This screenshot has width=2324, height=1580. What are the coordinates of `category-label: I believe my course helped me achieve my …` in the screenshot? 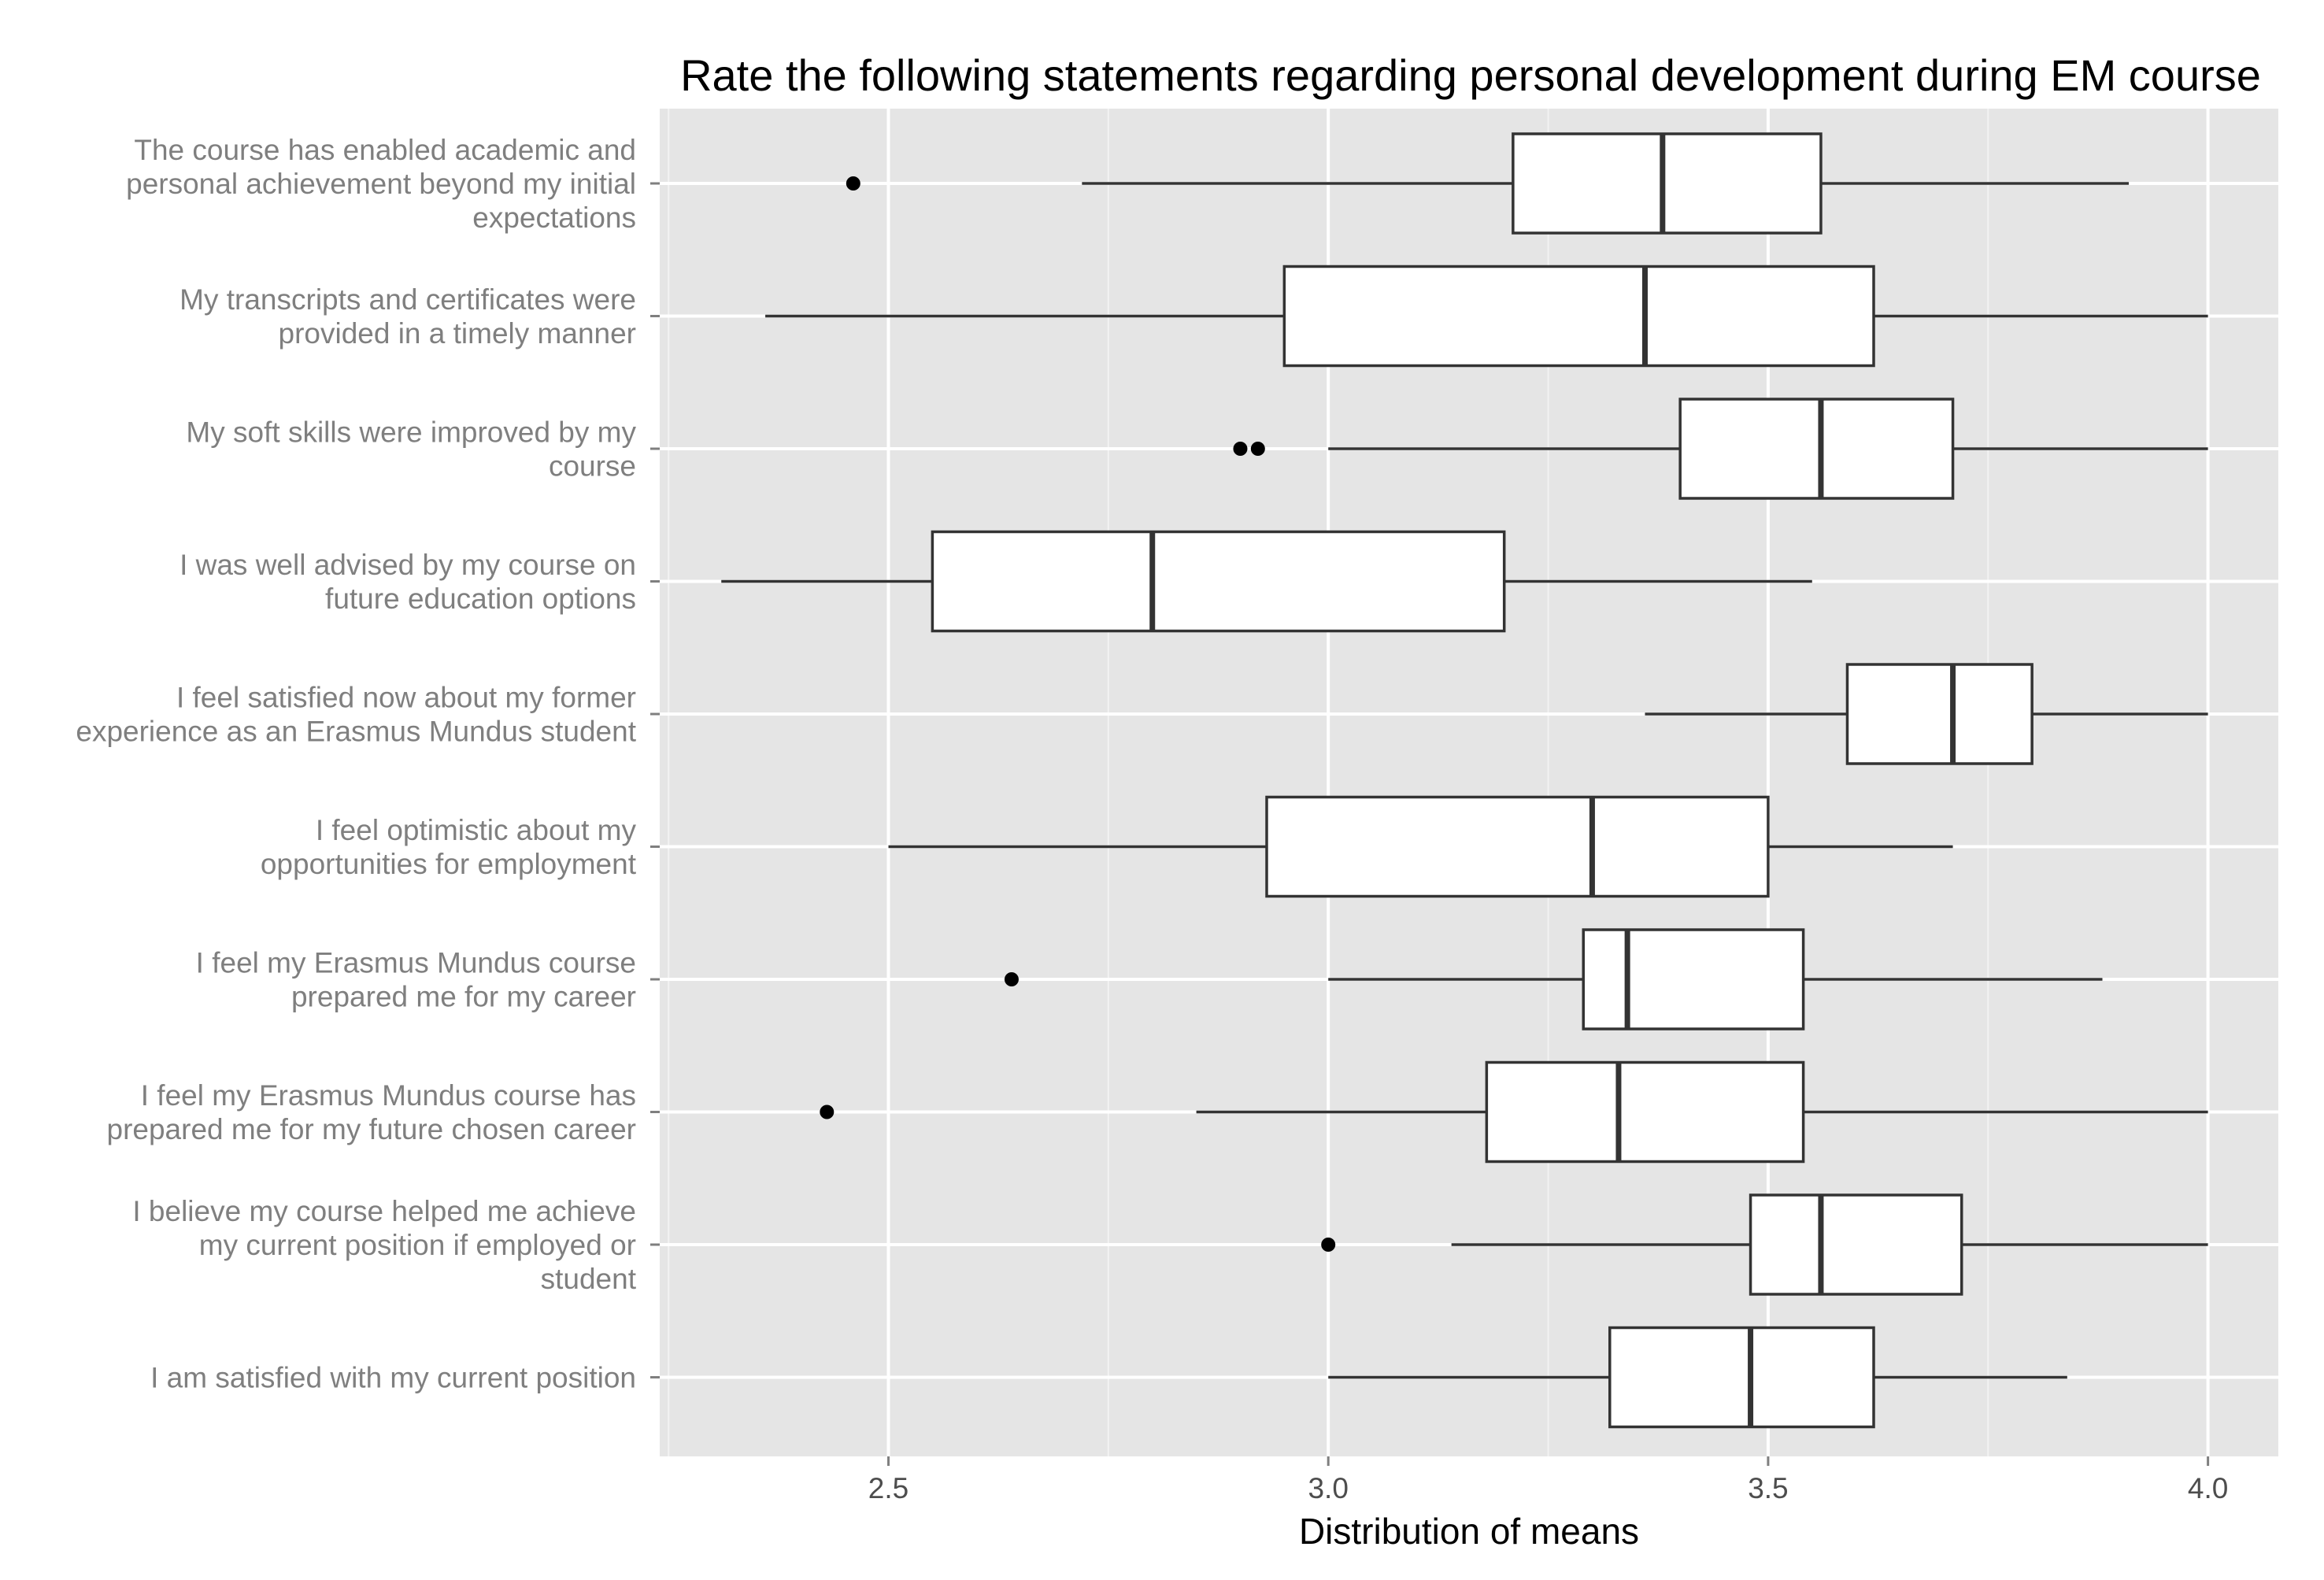 It's located at (384, 1245).